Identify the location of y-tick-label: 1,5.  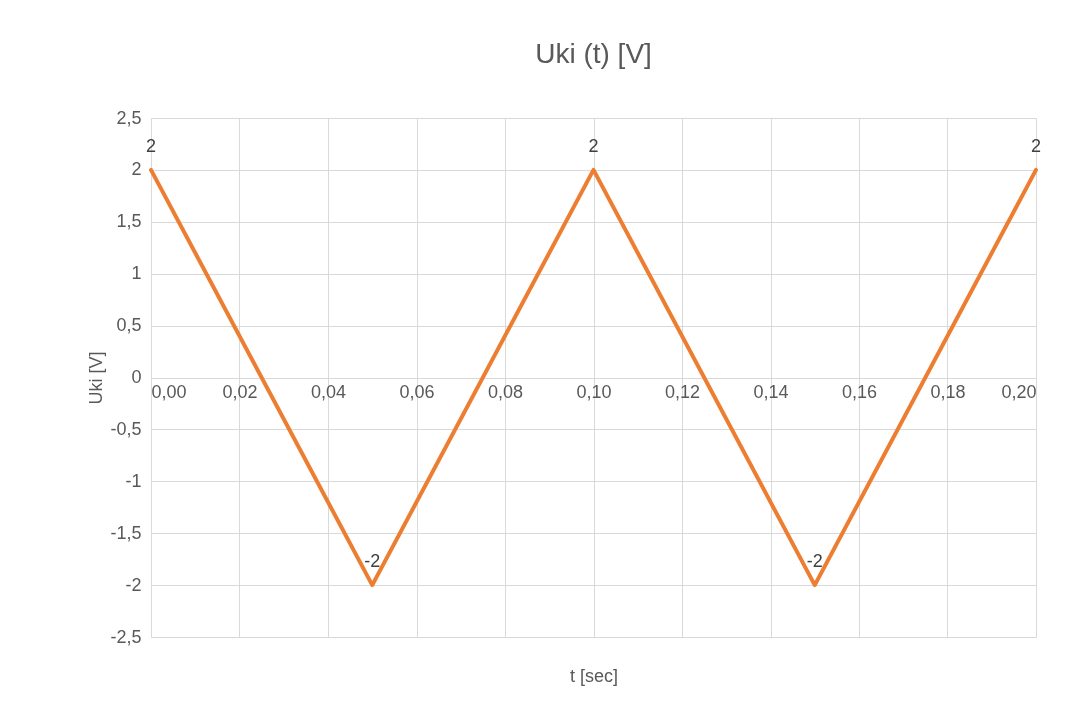
(129, 221).